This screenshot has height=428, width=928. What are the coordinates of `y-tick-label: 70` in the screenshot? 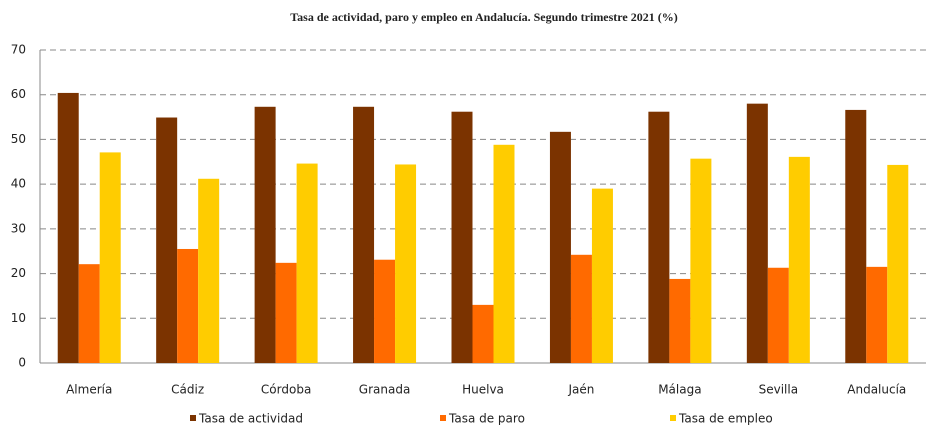 It's located at (18, 50).